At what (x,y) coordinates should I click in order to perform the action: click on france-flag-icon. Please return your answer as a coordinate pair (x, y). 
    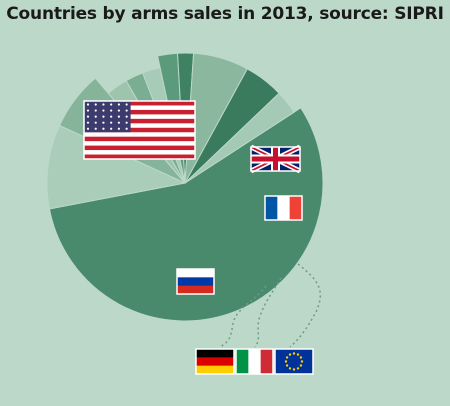
    Looking at the image, I should click on (283, 208).